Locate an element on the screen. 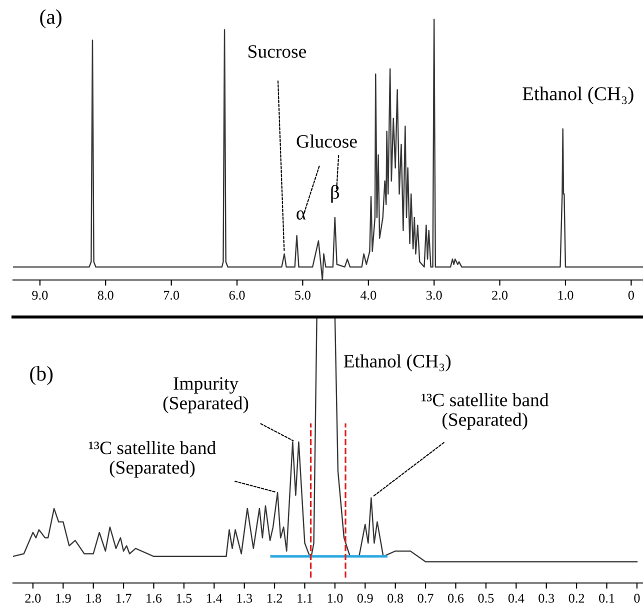 The width and height of the screenshot is (643, 606). x-tick-label: 6.0 is located at coordinates (237, 295).